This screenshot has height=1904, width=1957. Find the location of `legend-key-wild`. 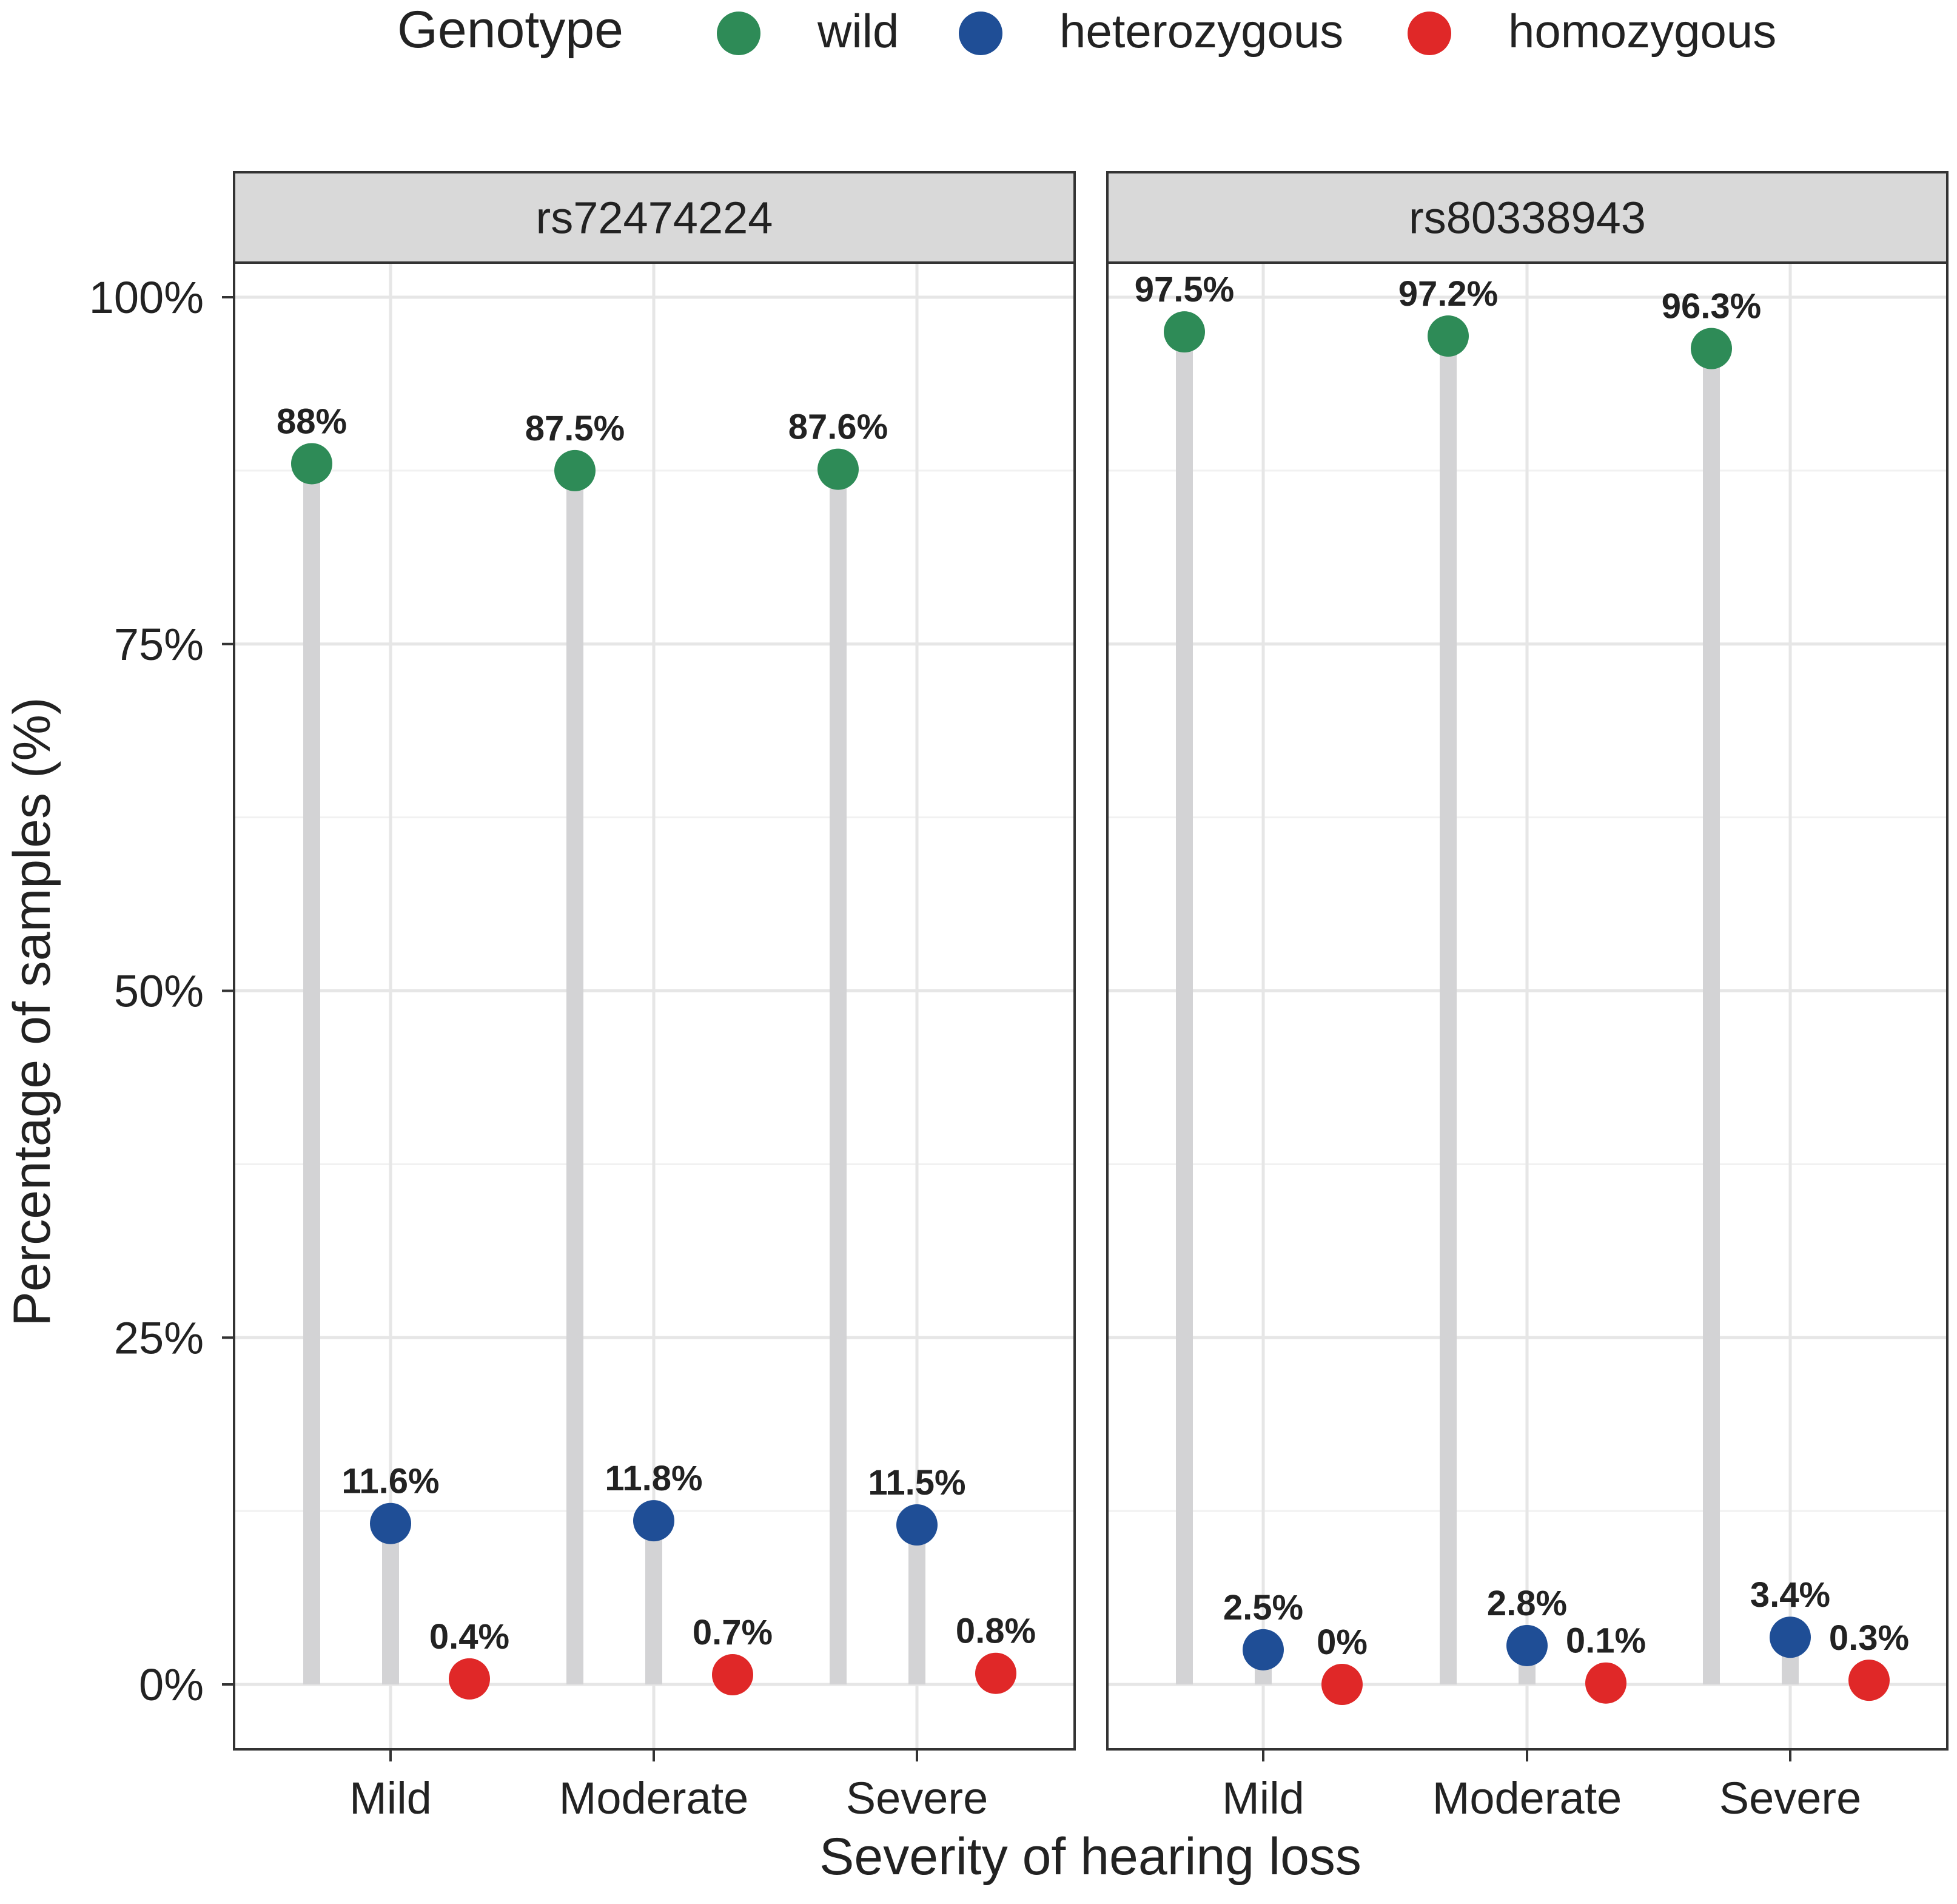

legend-key-wild is located at coordinates (738, 33).